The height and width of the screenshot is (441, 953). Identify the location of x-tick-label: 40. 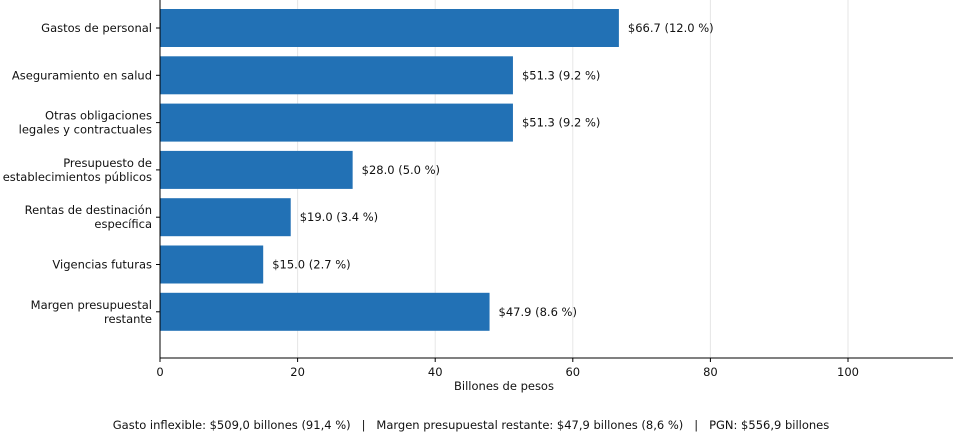
(435, 372).